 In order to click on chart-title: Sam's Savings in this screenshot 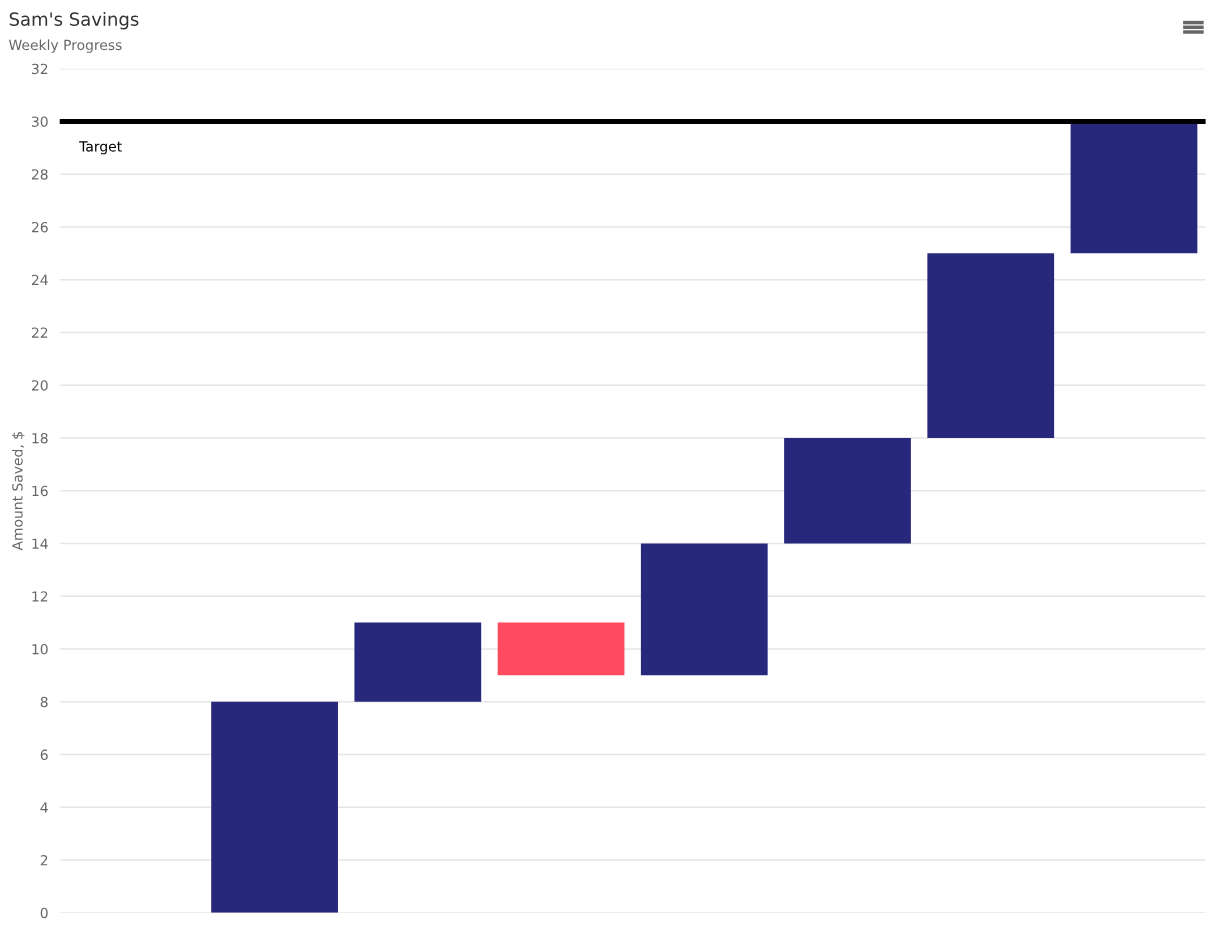, I will do `click(74, 20)`.